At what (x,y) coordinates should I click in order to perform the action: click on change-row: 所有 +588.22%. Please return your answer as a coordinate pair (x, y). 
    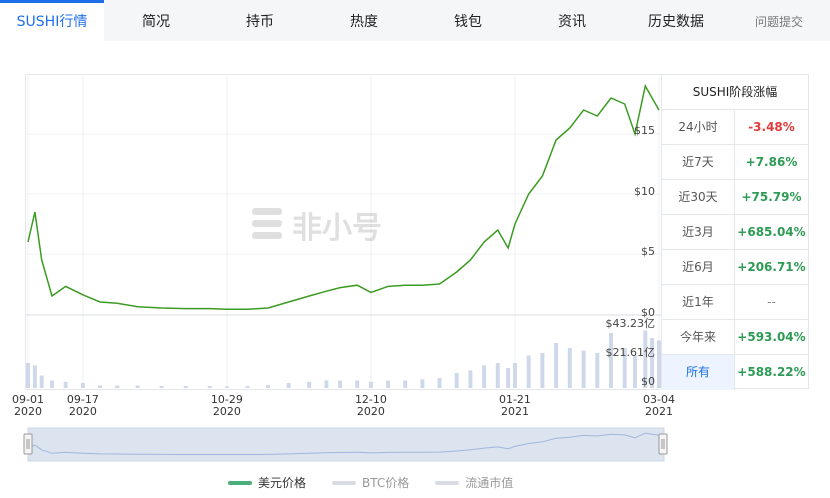
    Looking at the image, I should click on (735, 372).